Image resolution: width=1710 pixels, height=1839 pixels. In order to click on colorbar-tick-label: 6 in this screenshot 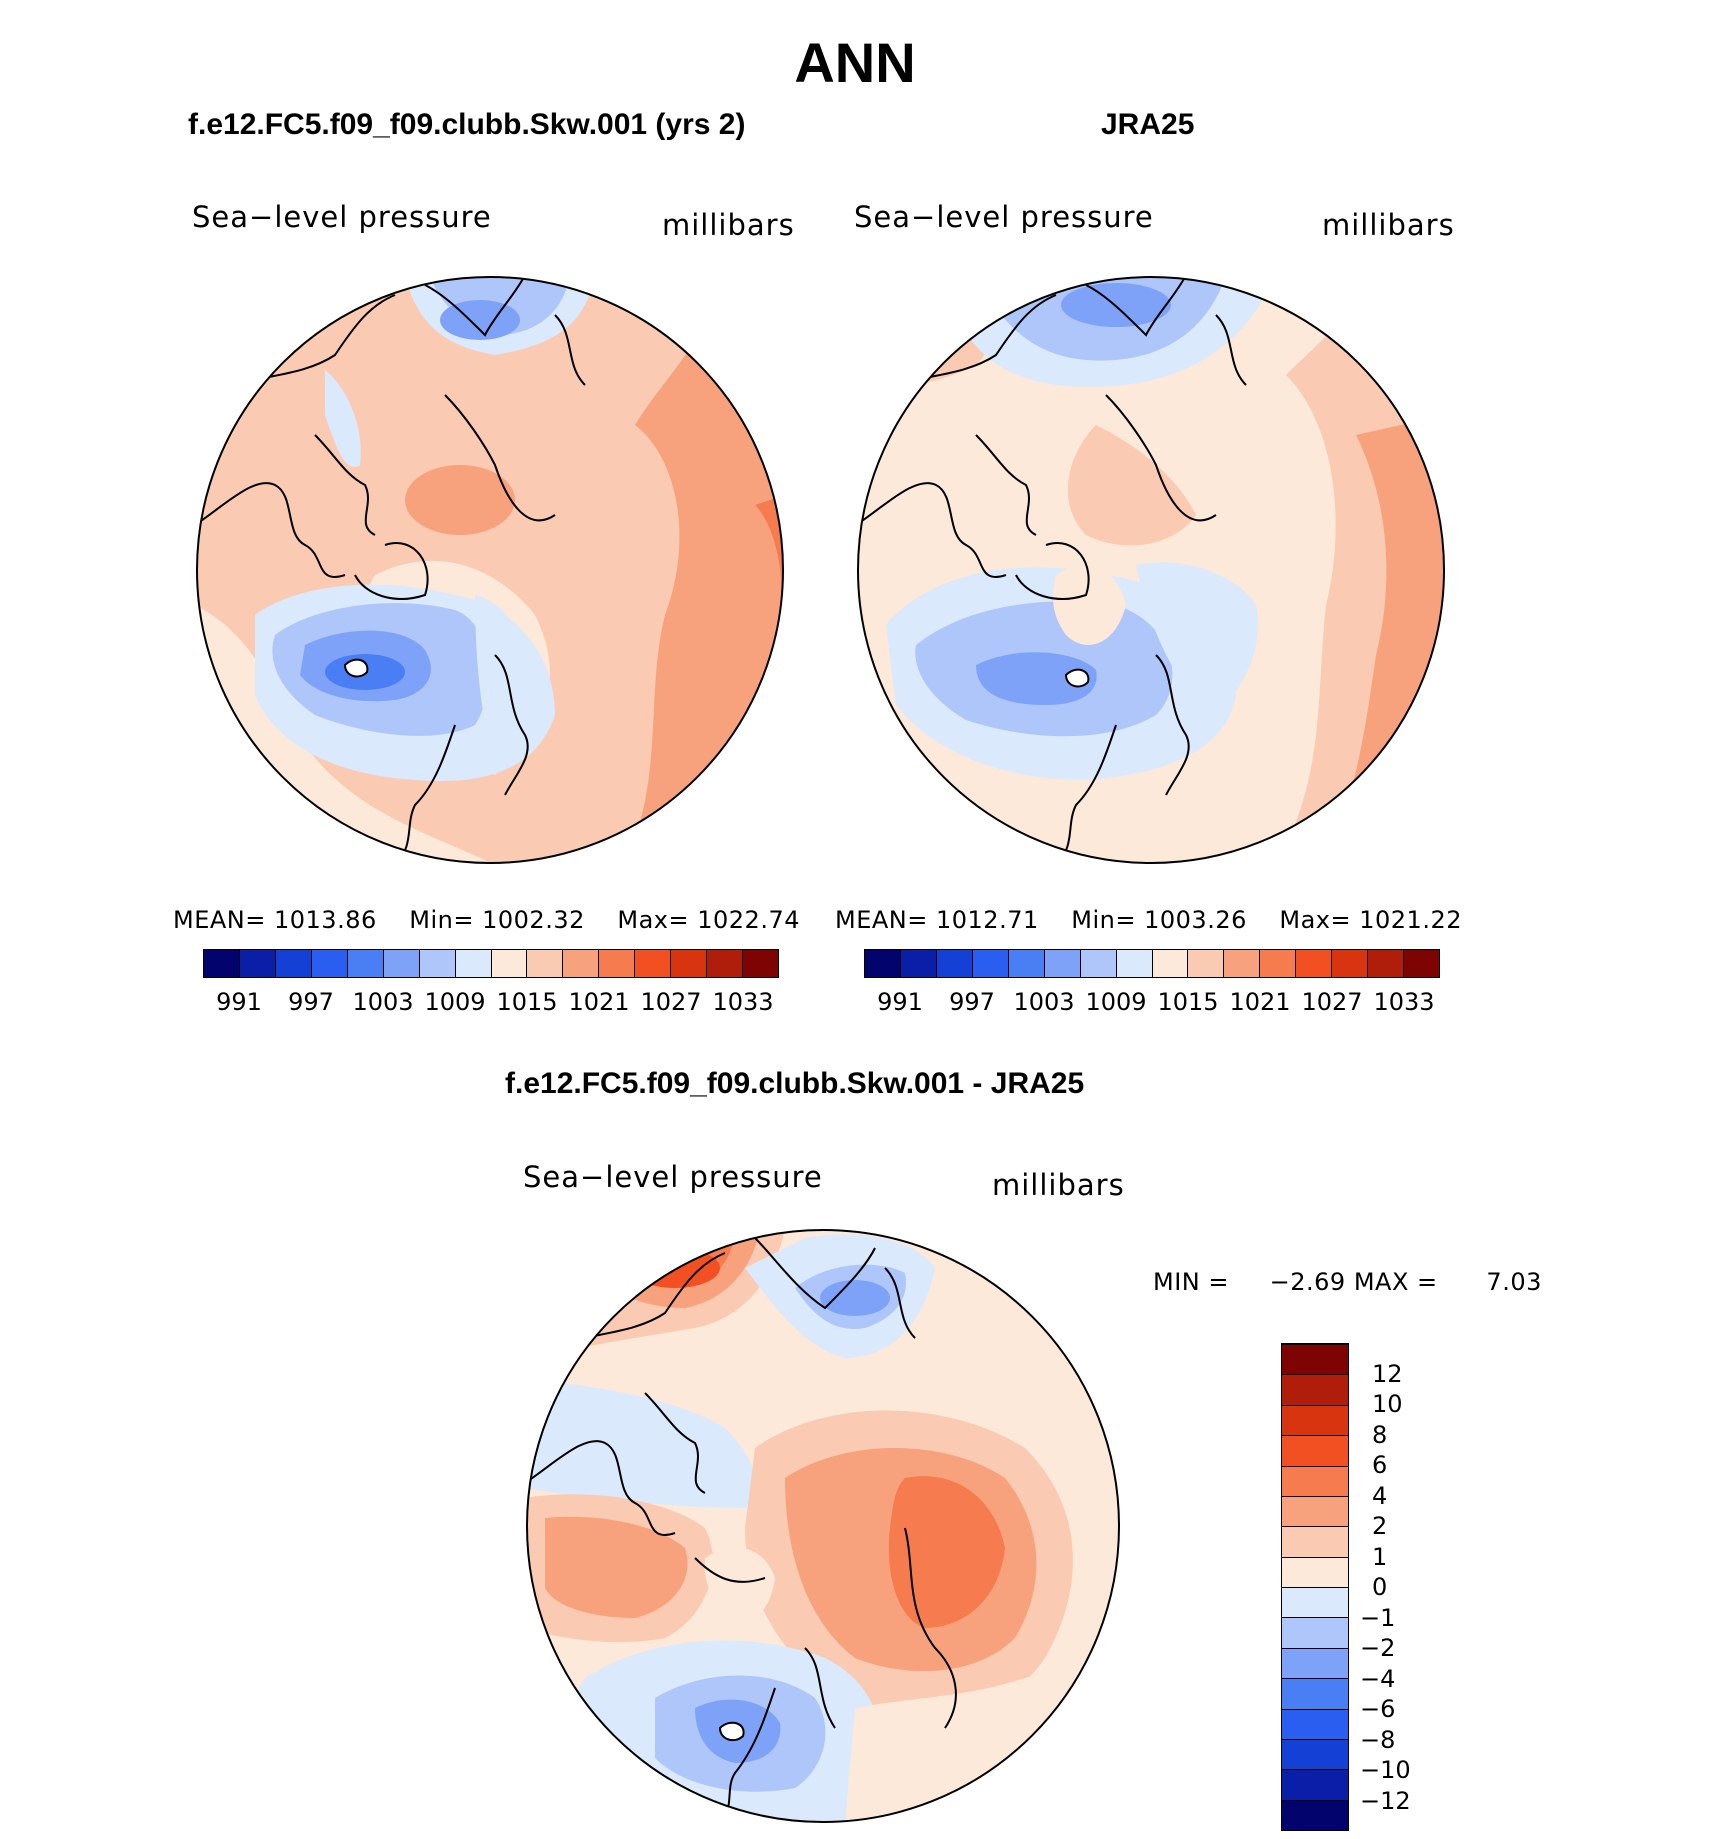, I will do `click(1380, 1465)`.